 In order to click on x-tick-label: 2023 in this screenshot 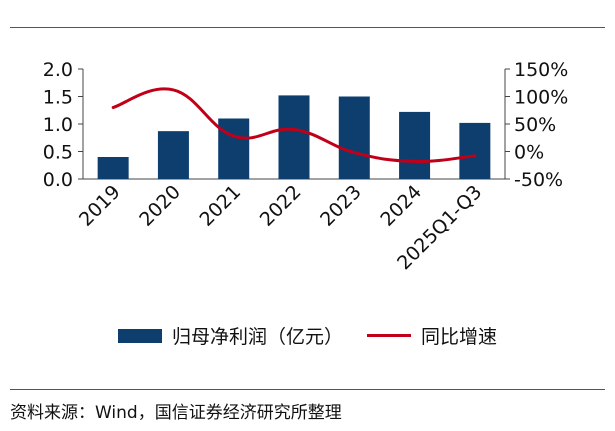, I will do `click(341, 206)`.